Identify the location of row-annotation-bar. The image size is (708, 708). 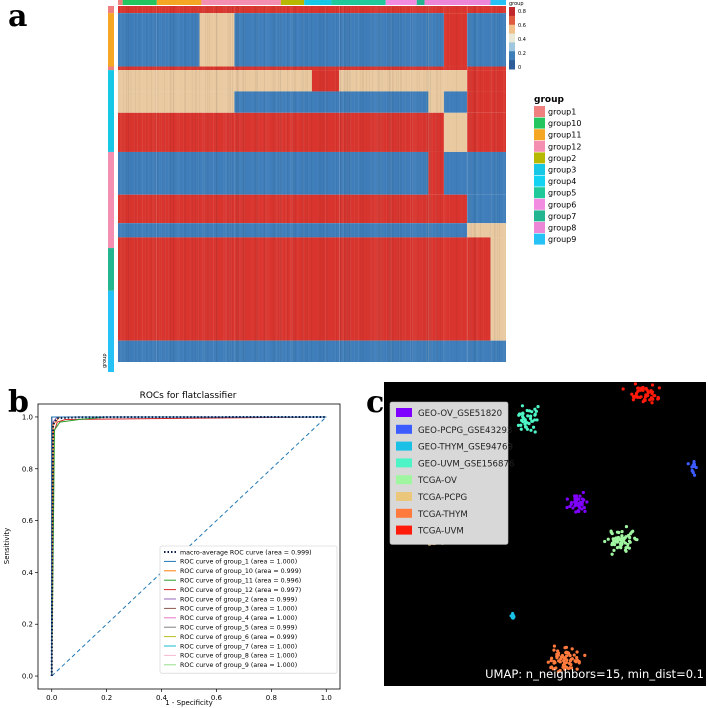
(111, 189).